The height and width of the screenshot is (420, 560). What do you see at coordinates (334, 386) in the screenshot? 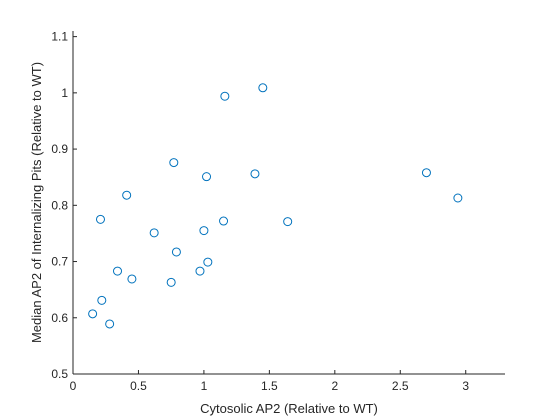
I see `x-tick-label: 2` at bounding box center [334, 386].